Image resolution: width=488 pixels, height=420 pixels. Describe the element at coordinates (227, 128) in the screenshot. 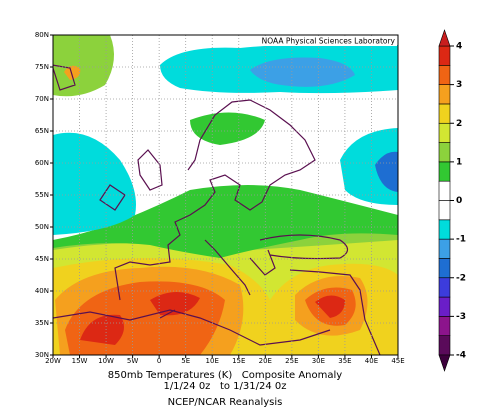

I see `field-green-north` at that location.